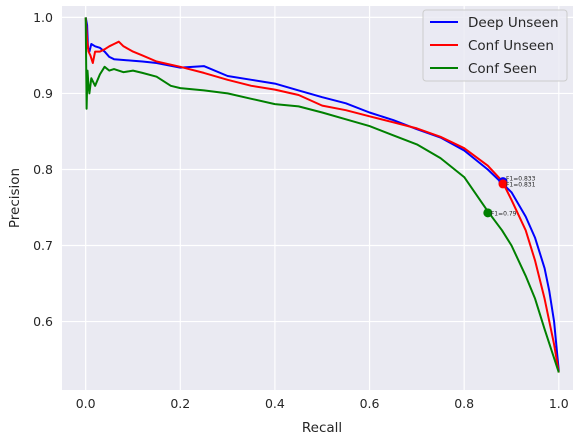  Describe the element at coordinates (43, 93) in the screenshot. I see `y-tick-label: 0.9` at that location.